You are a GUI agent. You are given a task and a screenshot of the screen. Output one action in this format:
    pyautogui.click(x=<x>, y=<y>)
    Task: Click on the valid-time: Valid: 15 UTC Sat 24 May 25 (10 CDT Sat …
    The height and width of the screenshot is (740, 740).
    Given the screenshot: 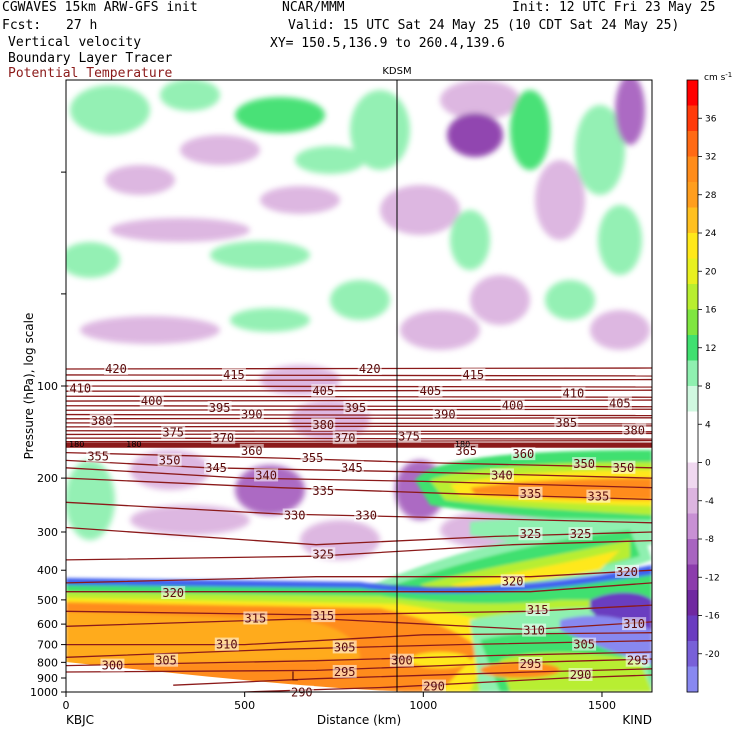 What is the action you would take?
    pyautogui.click(x=484, y=25)
    